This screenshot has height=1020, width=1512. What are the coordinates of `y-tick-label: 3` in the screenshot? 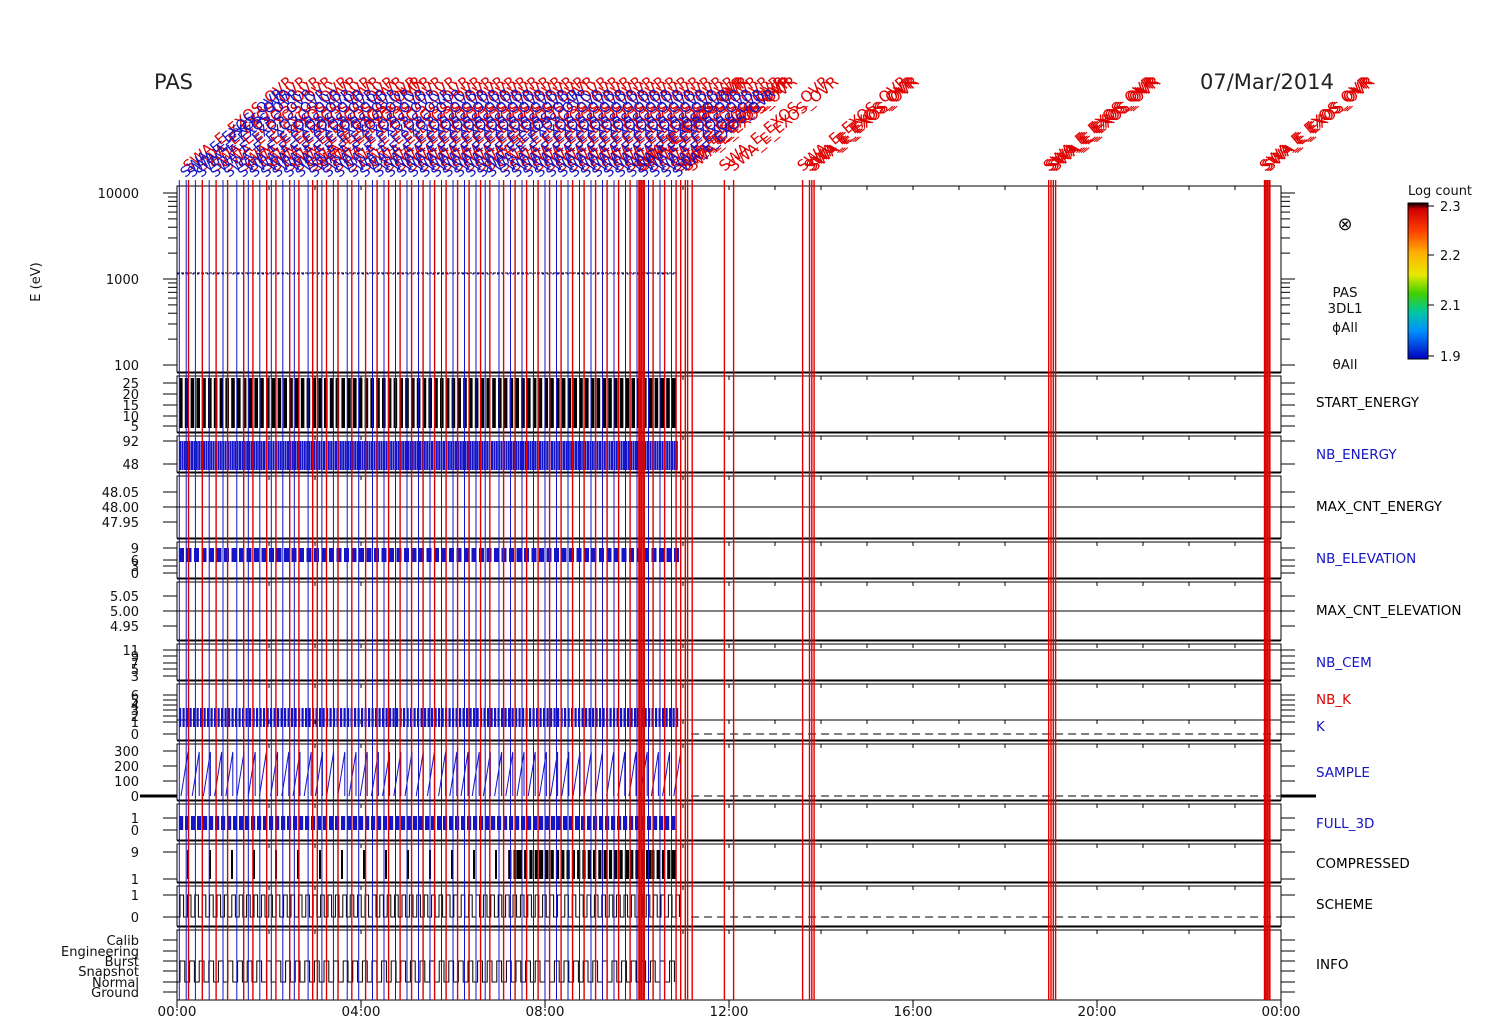 It's located at (135, 711).